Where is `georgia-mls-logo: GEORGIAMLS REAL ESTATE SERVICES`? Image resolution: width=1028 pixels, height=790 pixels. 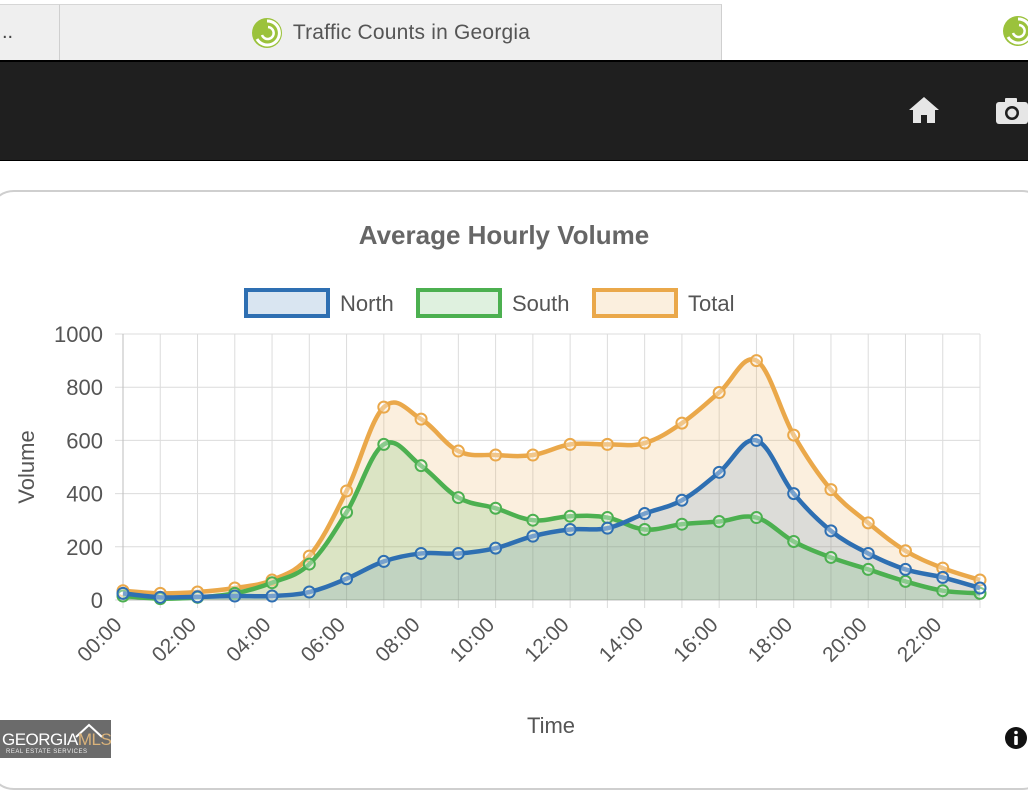
georgia-mls-logo: GEORGIAMLS REAL ESTATE SERVICES is located at coordinates (56, 739).